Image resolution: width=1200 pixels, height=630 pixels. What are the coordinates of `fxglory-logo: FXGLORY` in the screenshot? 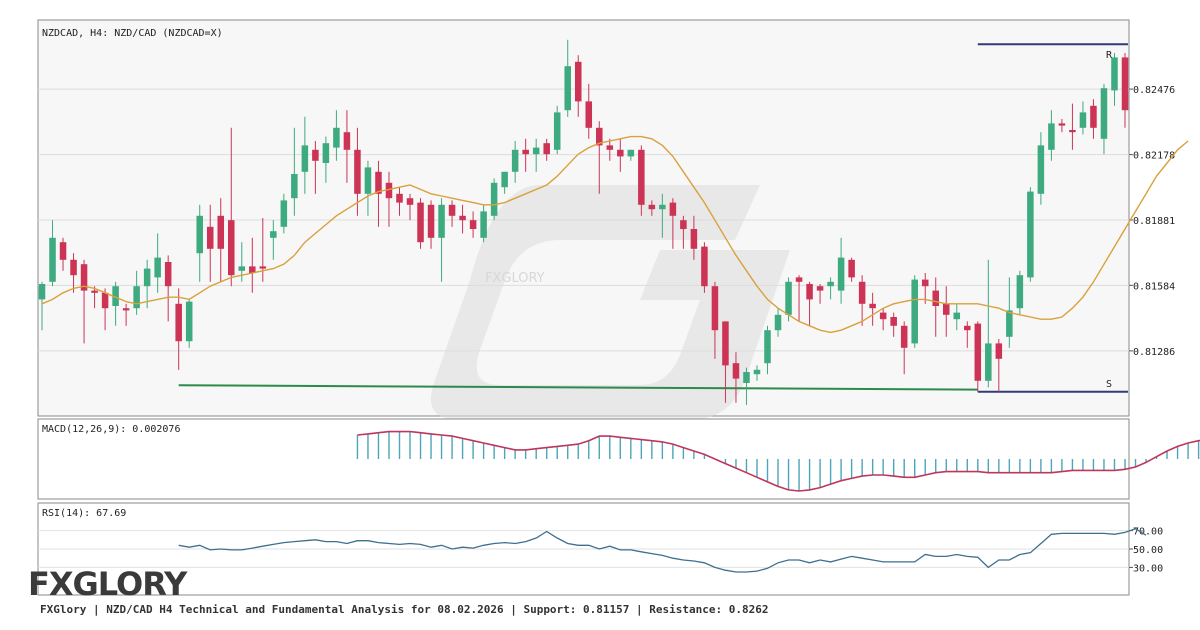 It's located at (107, 584).